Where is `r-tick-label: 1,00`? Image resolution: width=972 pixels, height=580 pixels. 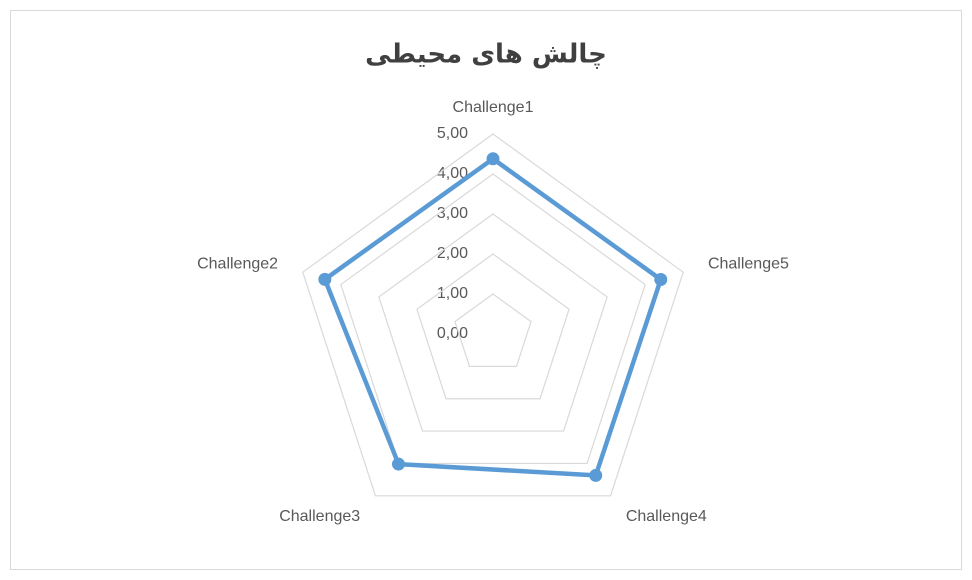
r-tick-label: 1,00 is located at coordinates (452, 293).